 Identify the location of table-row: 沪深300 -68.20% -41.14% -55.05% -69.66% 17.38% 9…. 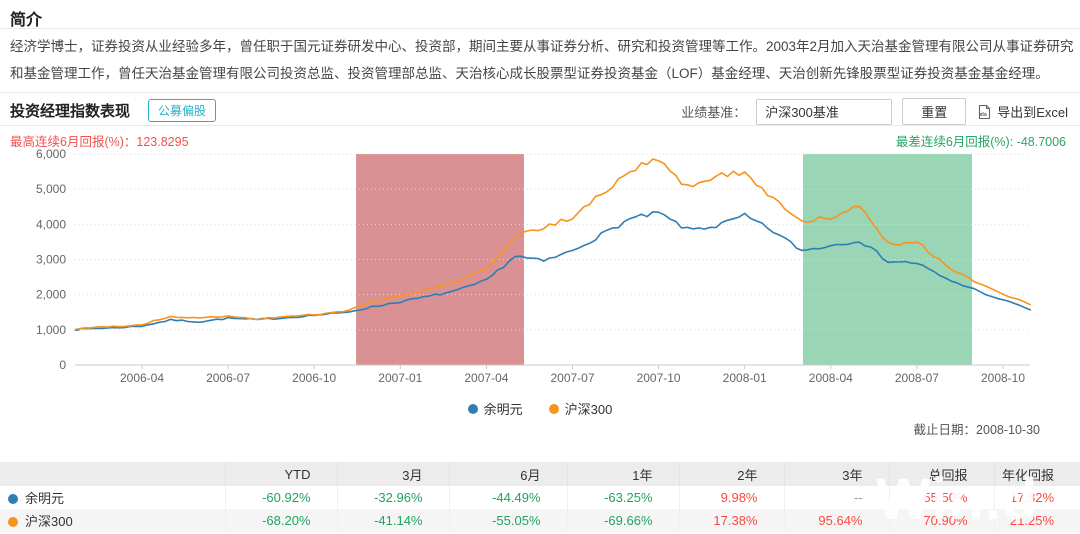
(540, 520).